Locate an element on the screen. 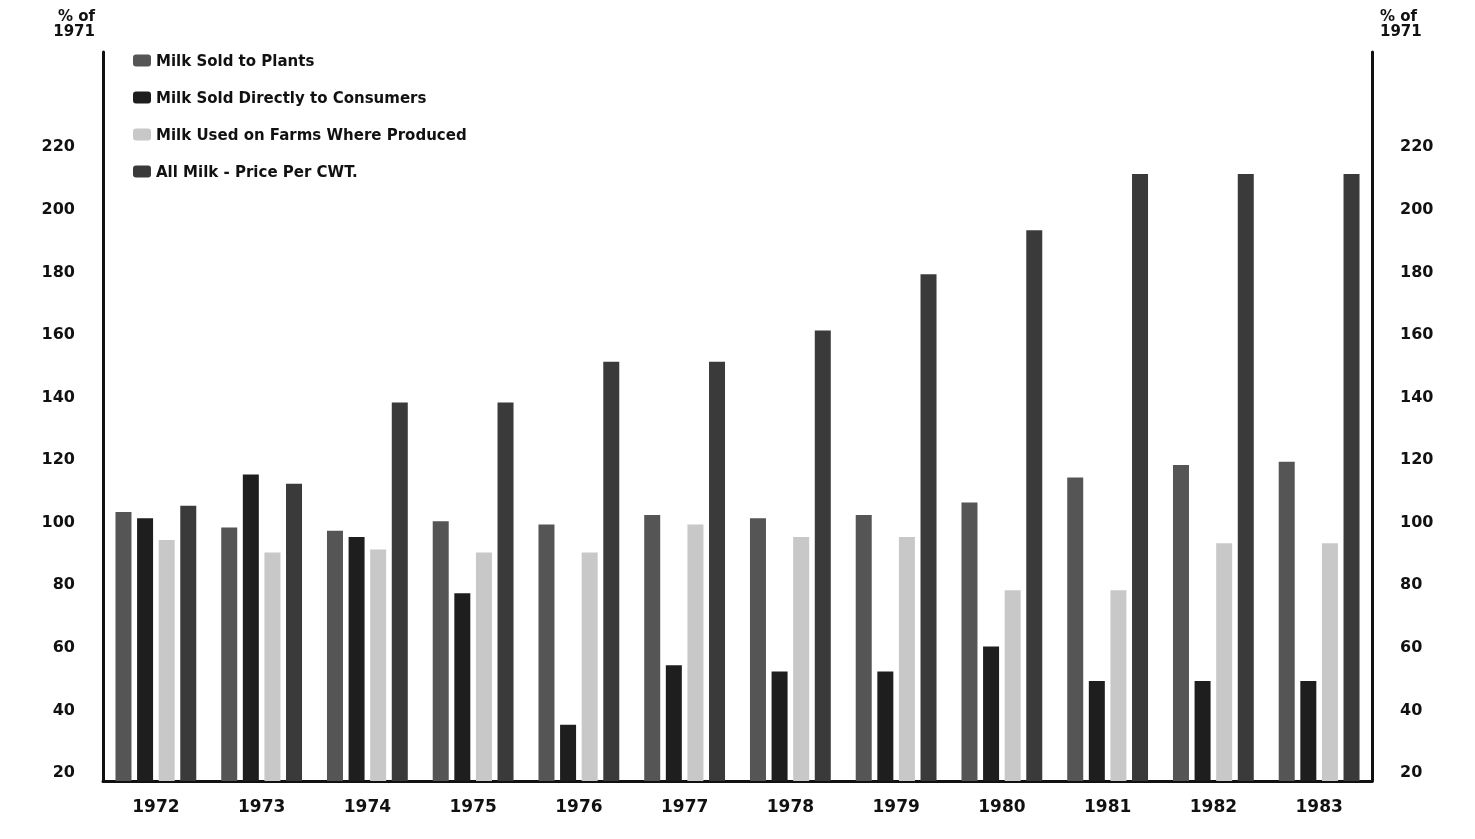  legend-label: Milk Sold to Plants is located at coordinates (235, 60).